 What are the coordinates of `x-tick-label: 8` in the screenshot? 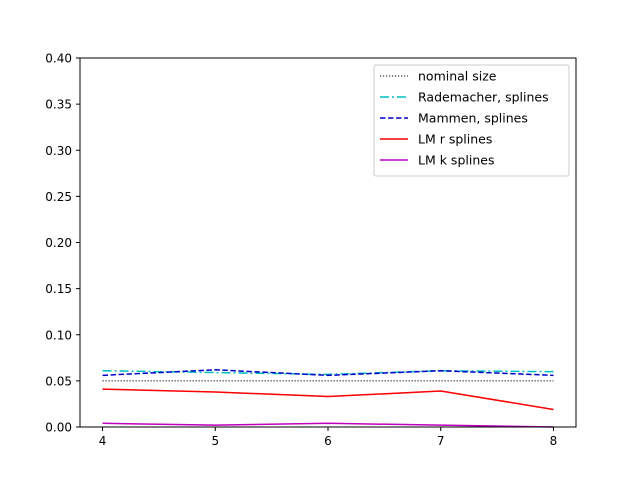 It's located at (554, 441).